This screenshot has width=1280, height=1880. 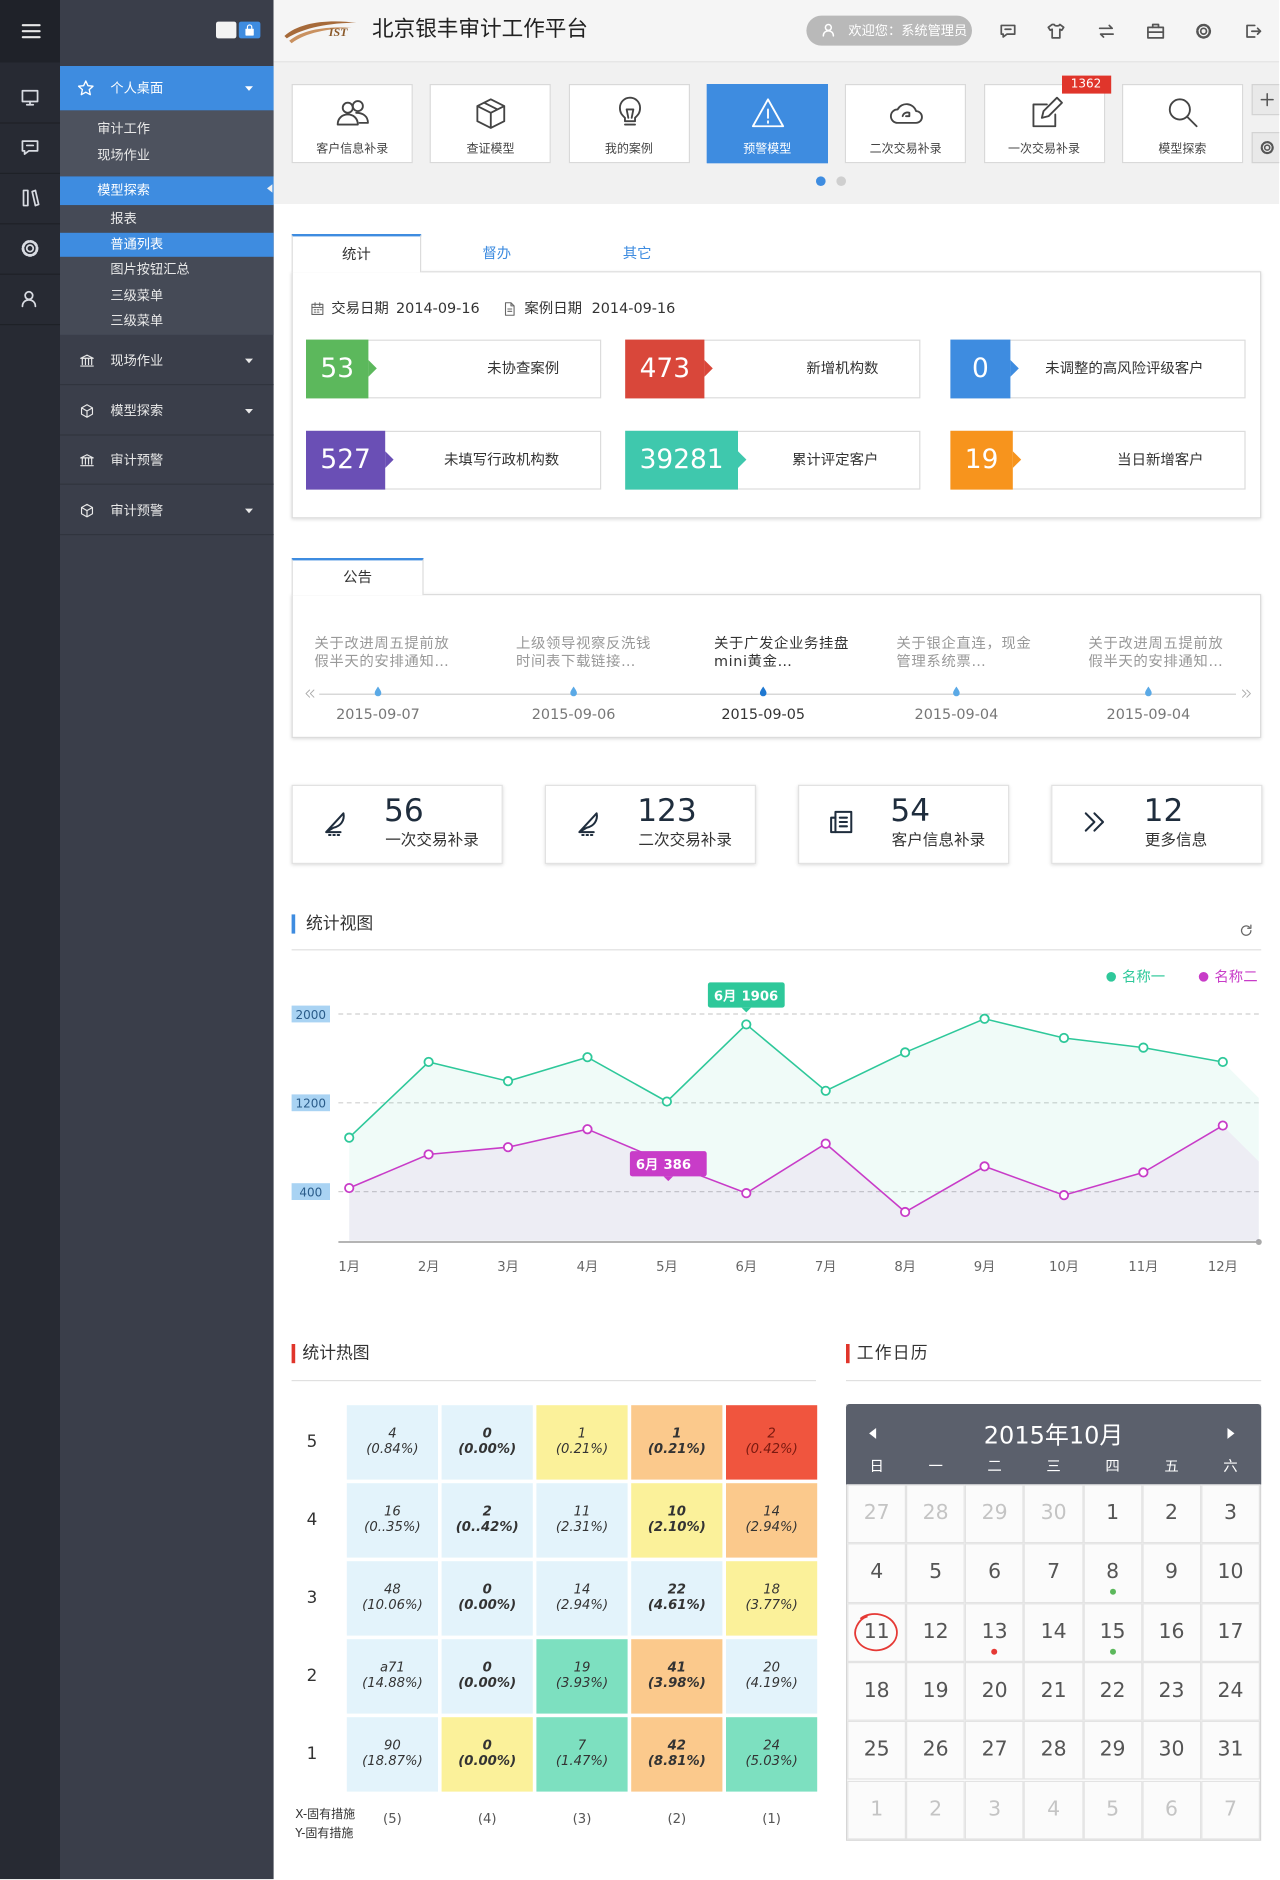 I want to click on calendar-next, so click(x=1231, y=1434).